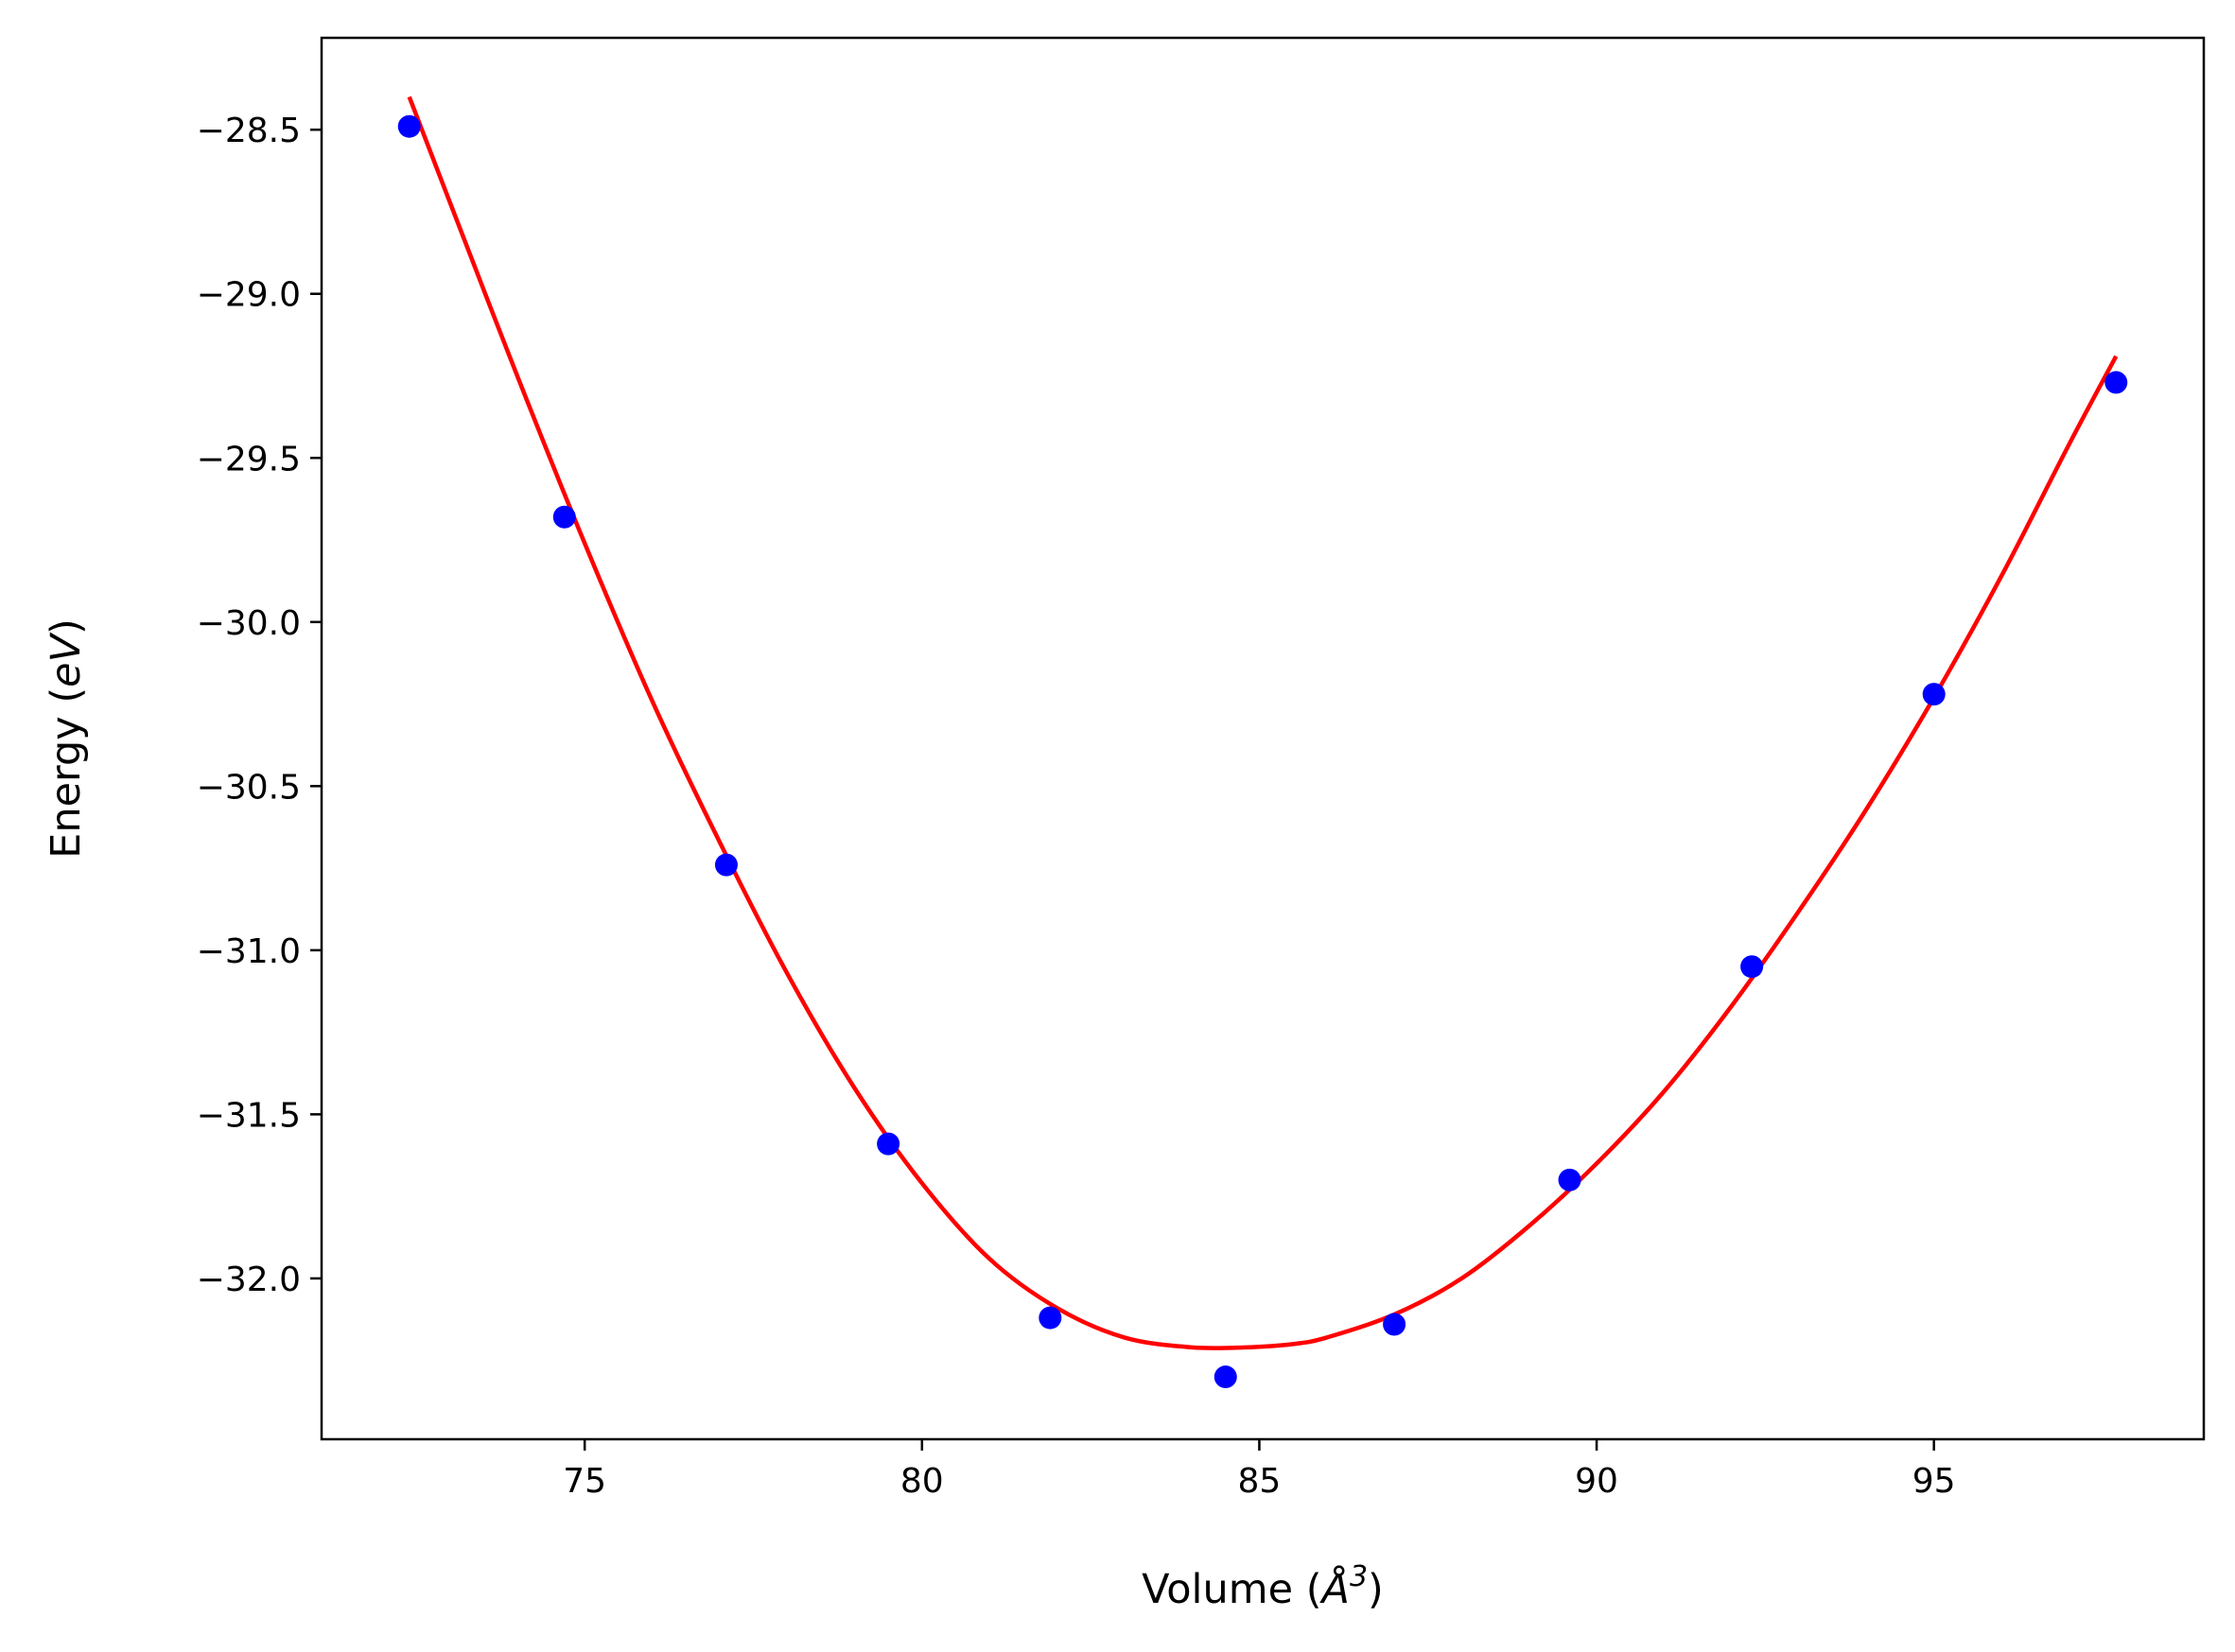  What do you see at coordinates (1334, 1589) in the screenshot?
I see `x-axis-label-unit: Å` at bounding box center [1334, 1589].